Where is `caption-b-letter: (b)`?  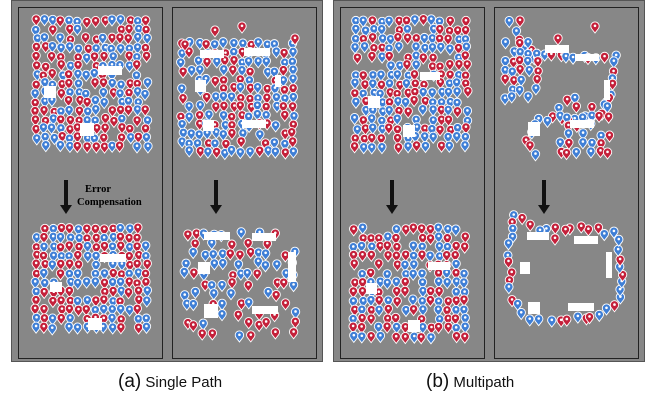
caption-b-letter: (b) is located at coordinates (438, 381).